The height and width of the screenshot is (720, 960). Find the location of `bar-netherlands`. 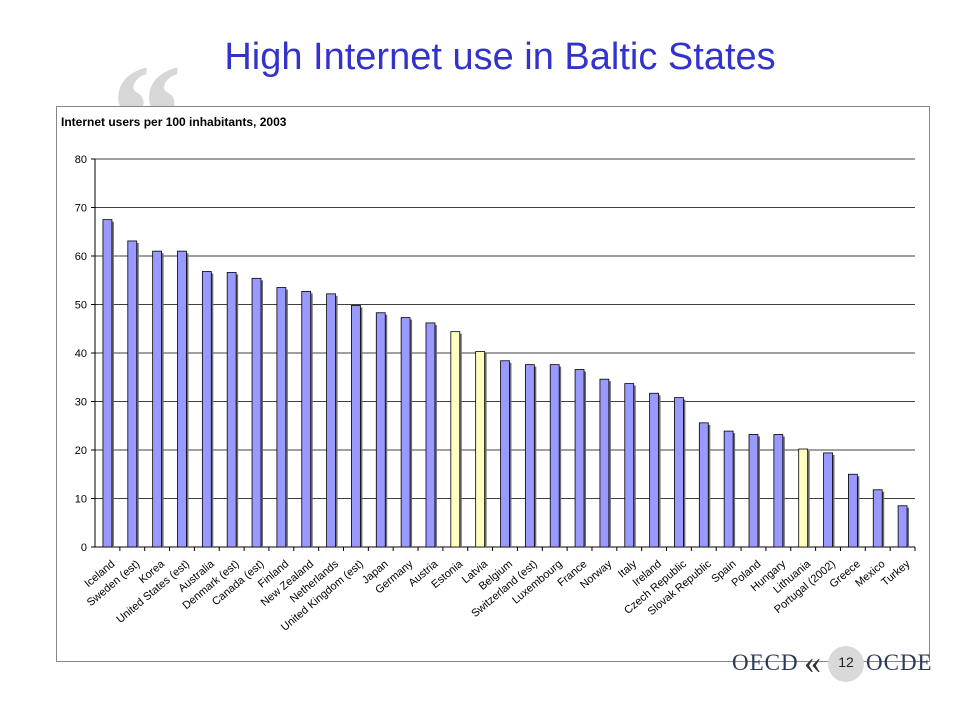

bar-netherlands is located at coordinates (331, 420).